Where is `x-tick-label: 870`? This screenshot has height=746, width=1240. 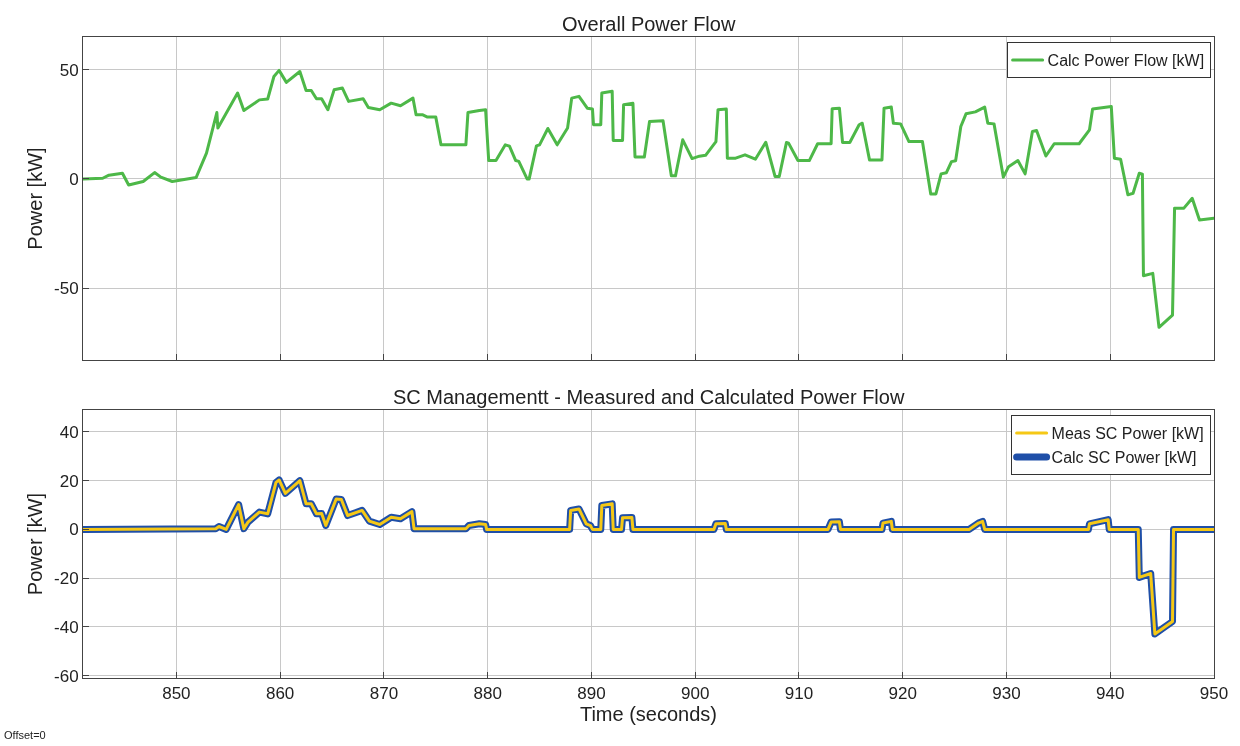
x-tick-label: 870 is located at coordinates (384, 694).